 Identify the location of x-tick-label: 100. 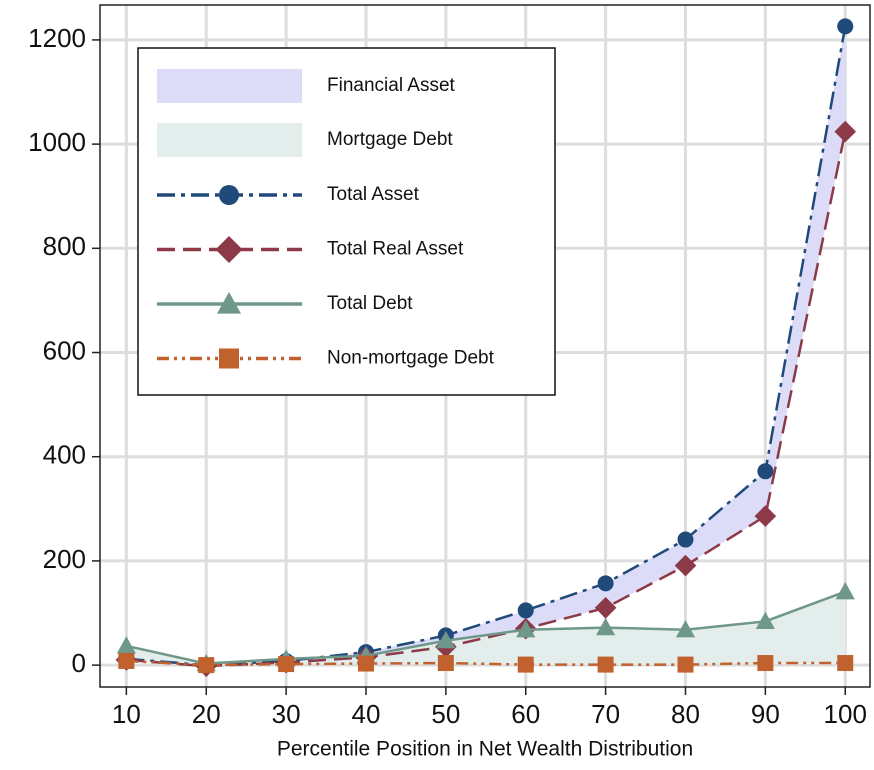
(845, 714).